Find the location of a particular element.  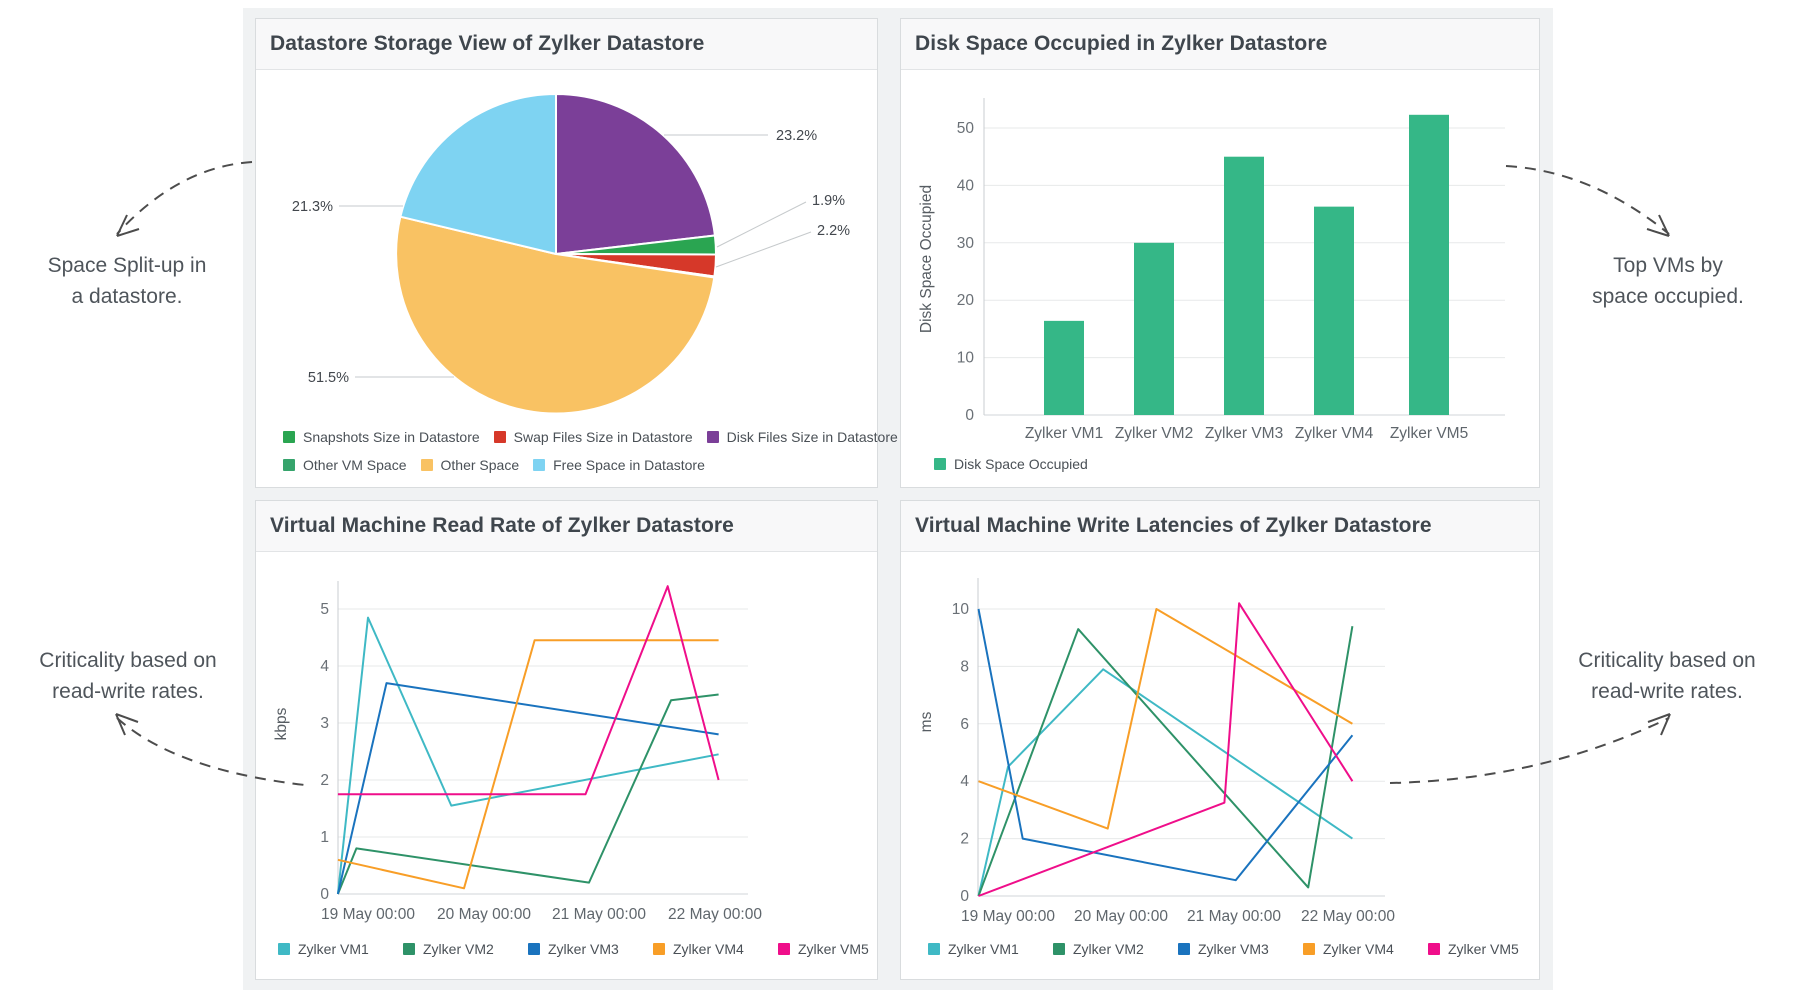

legend-item: Swap Files Size in Datastore is located at coordinates (593, 437).